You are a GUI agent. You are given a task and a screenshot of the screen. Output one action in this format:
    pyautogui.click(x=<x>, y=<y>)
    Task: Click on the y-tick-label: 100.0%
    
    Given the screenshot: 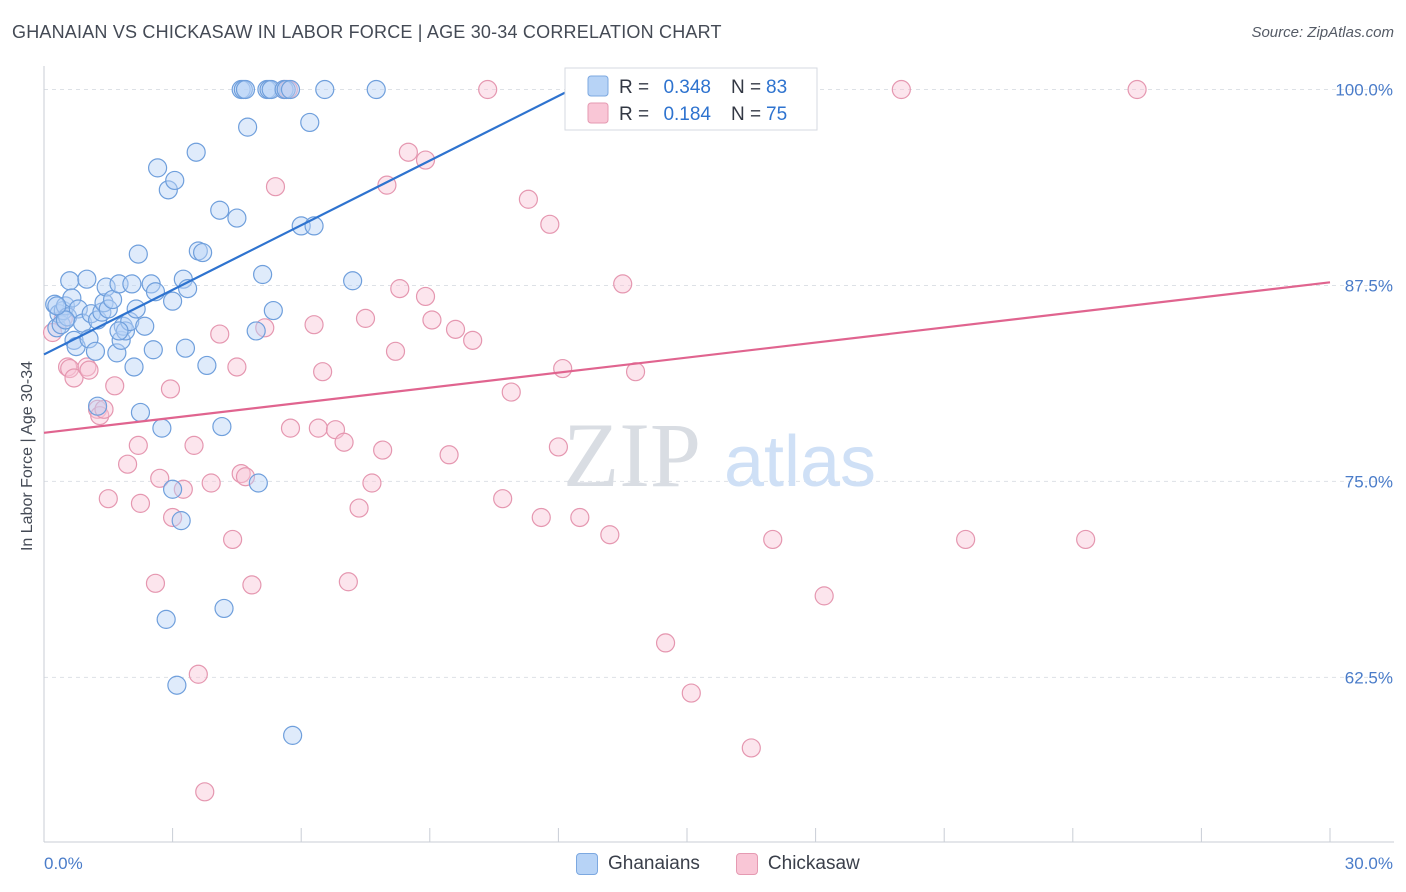 What is the action you would take?
    pyautogui.click(x=1364, y=90)
    